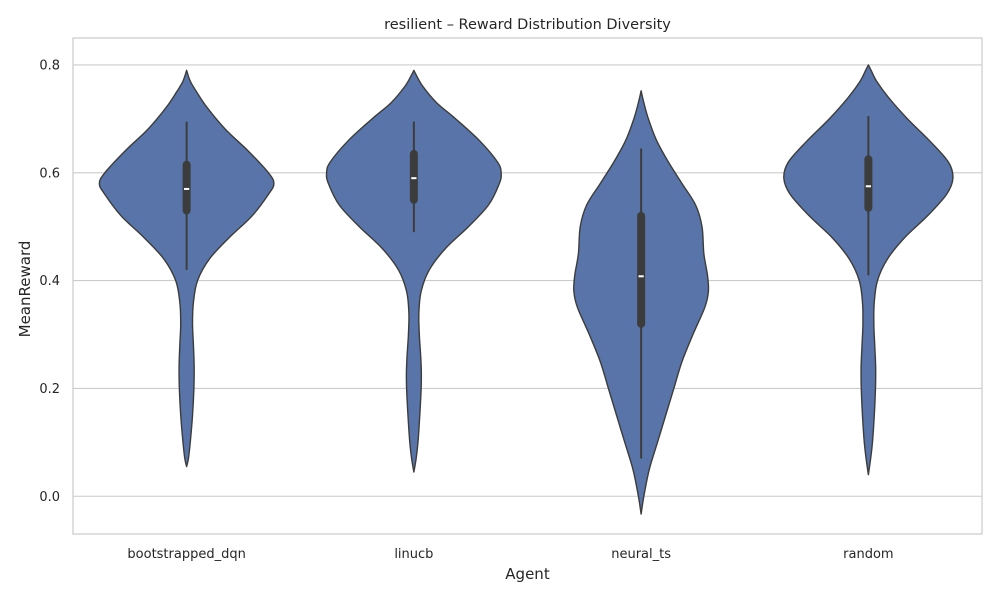 This screenshot has width=1000, height=604. I want to click on x-tick-label: neural_ts, so click(641, 554).